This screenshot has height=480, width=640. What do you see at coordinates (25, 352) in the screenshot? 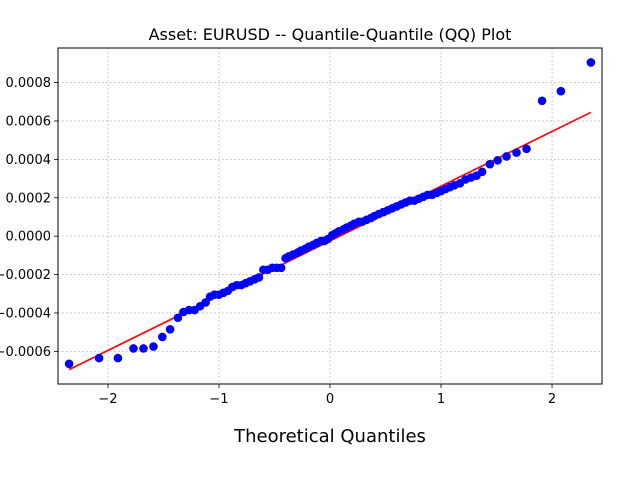
I see `y-tick-label: −0.0006` at bounding box center [25, 352].